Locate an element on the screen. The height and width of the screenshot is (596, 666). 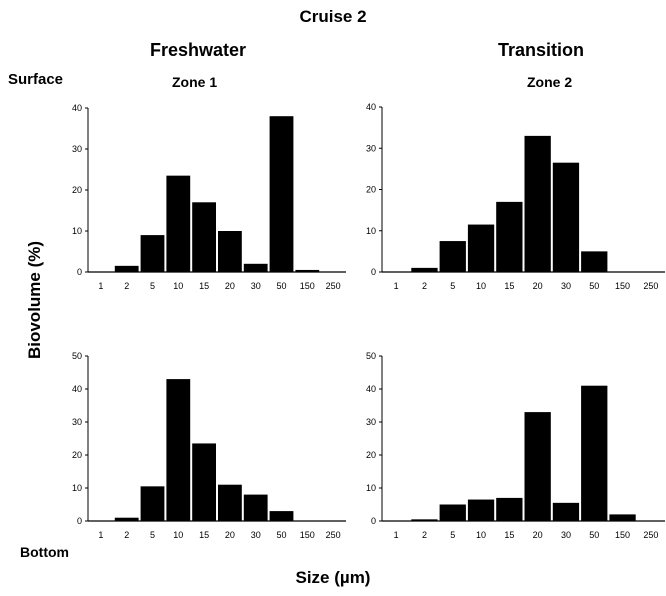
column-header-transition: Transition is located at coordinates (541, 50).